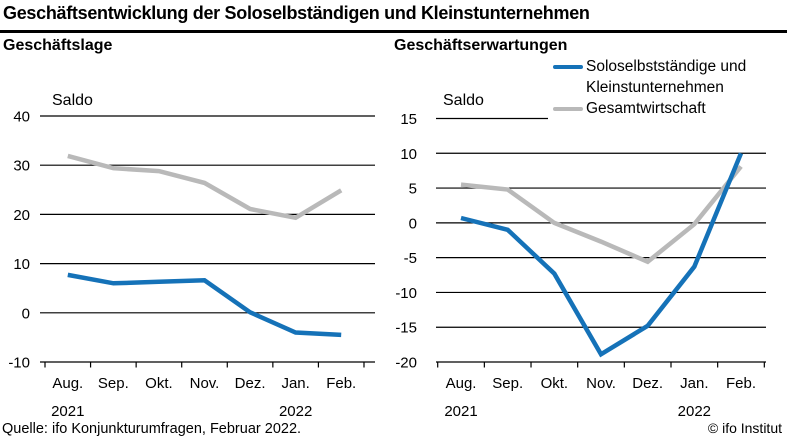 Image resolution: width=787 pixels, height=443 pixels. What do you see at coordinates (568, 67) in the screenshot?
I see `solo-line-swatch-icon` at bounding box center [568, 67].